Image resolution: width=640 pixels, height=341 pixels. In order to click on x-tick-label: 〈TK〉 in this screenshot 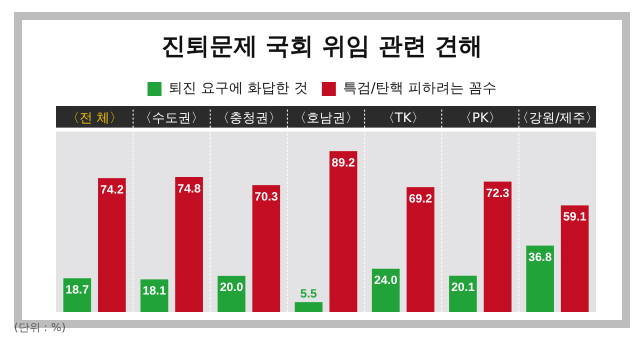, I will do `click(403, 118)`.